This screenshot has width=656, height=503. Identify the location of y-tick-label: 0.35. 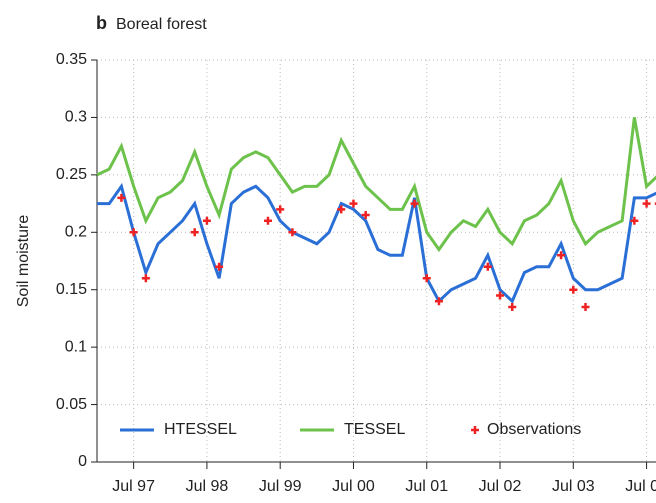
(71, 59).